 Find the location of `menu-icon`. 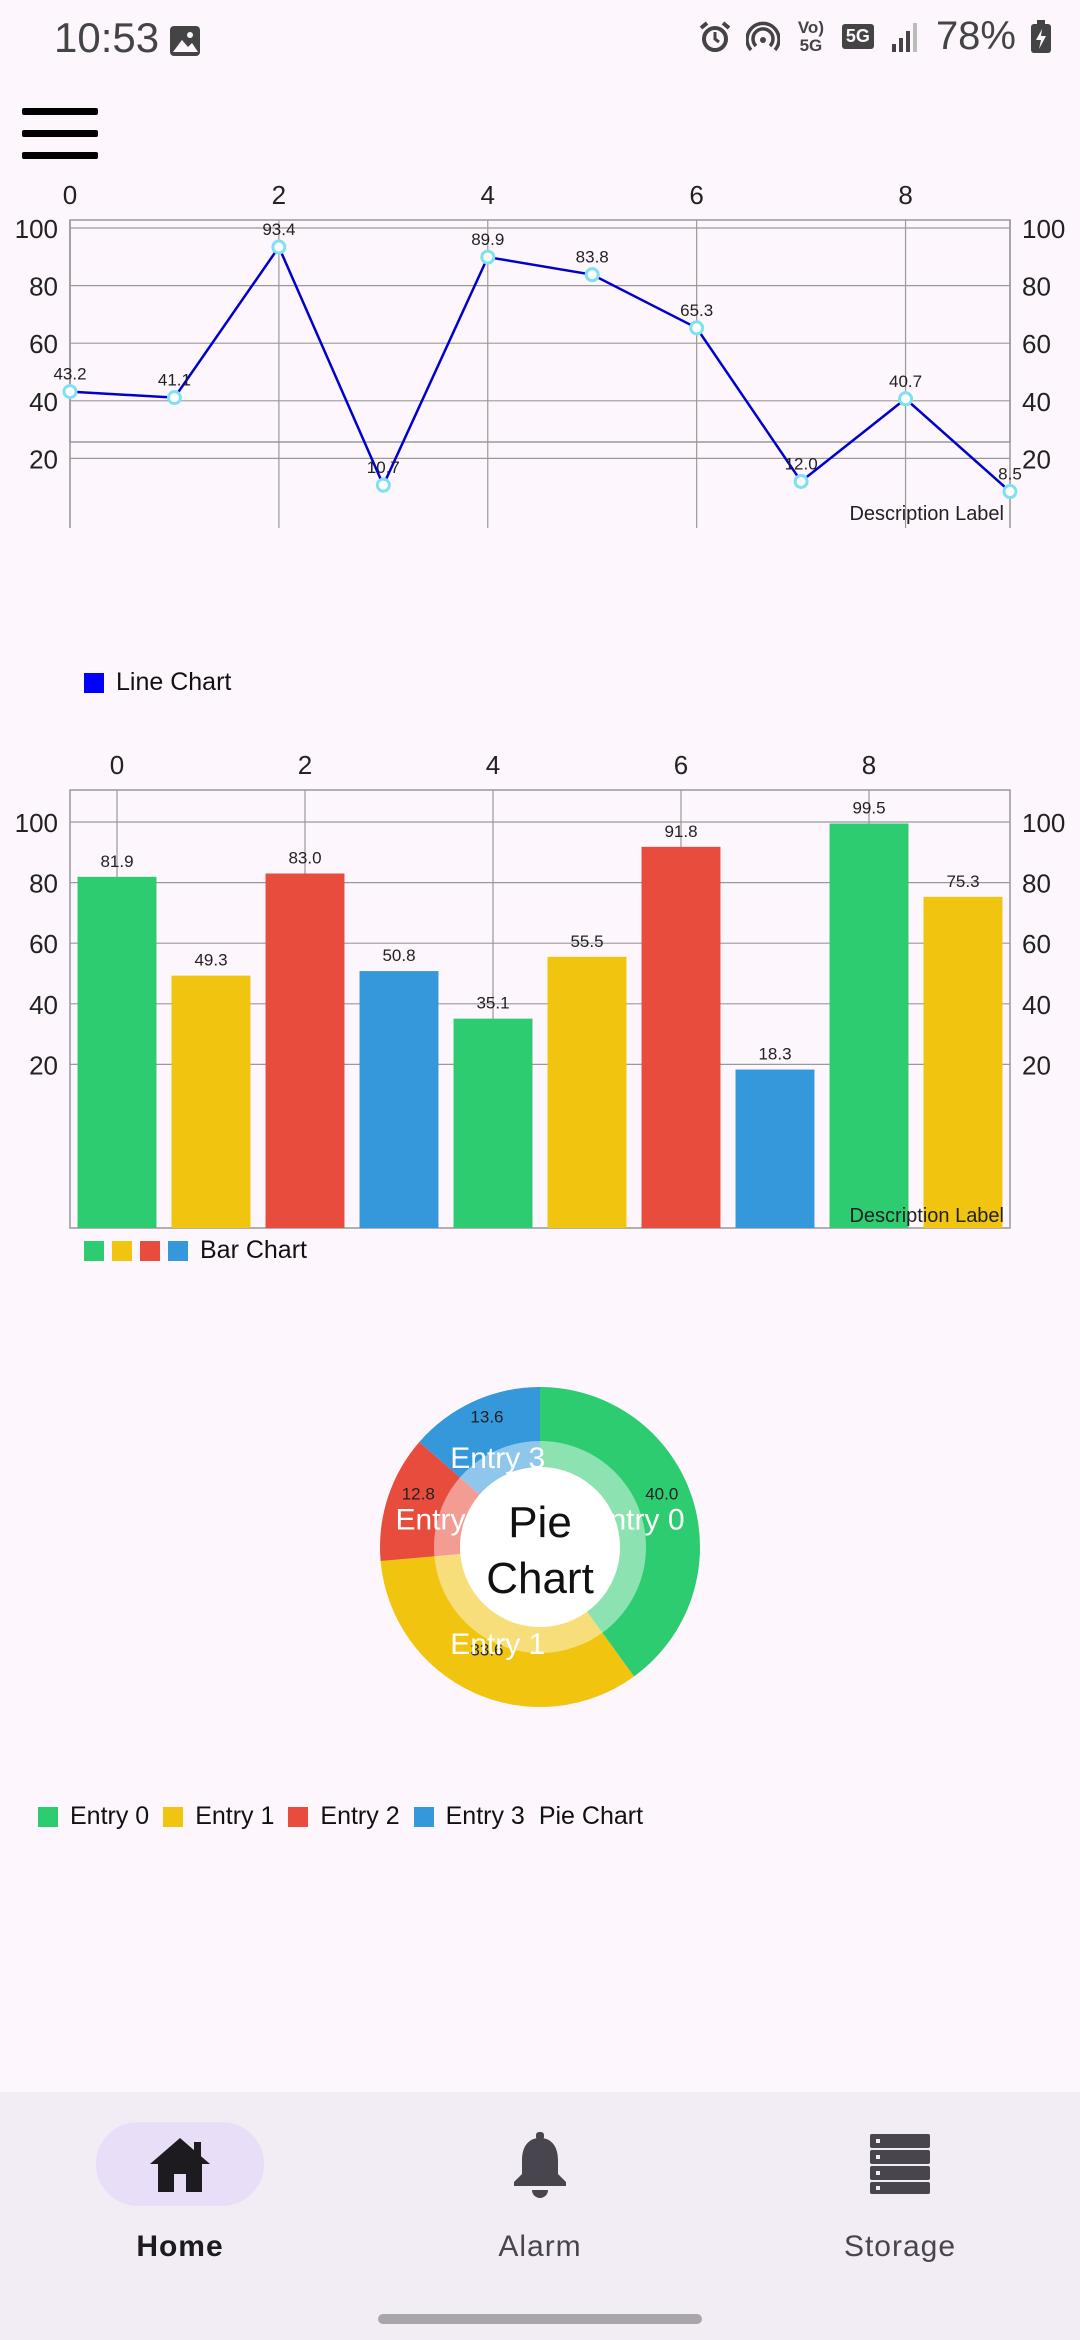

menu-icon is located at coordinates (60, 111).